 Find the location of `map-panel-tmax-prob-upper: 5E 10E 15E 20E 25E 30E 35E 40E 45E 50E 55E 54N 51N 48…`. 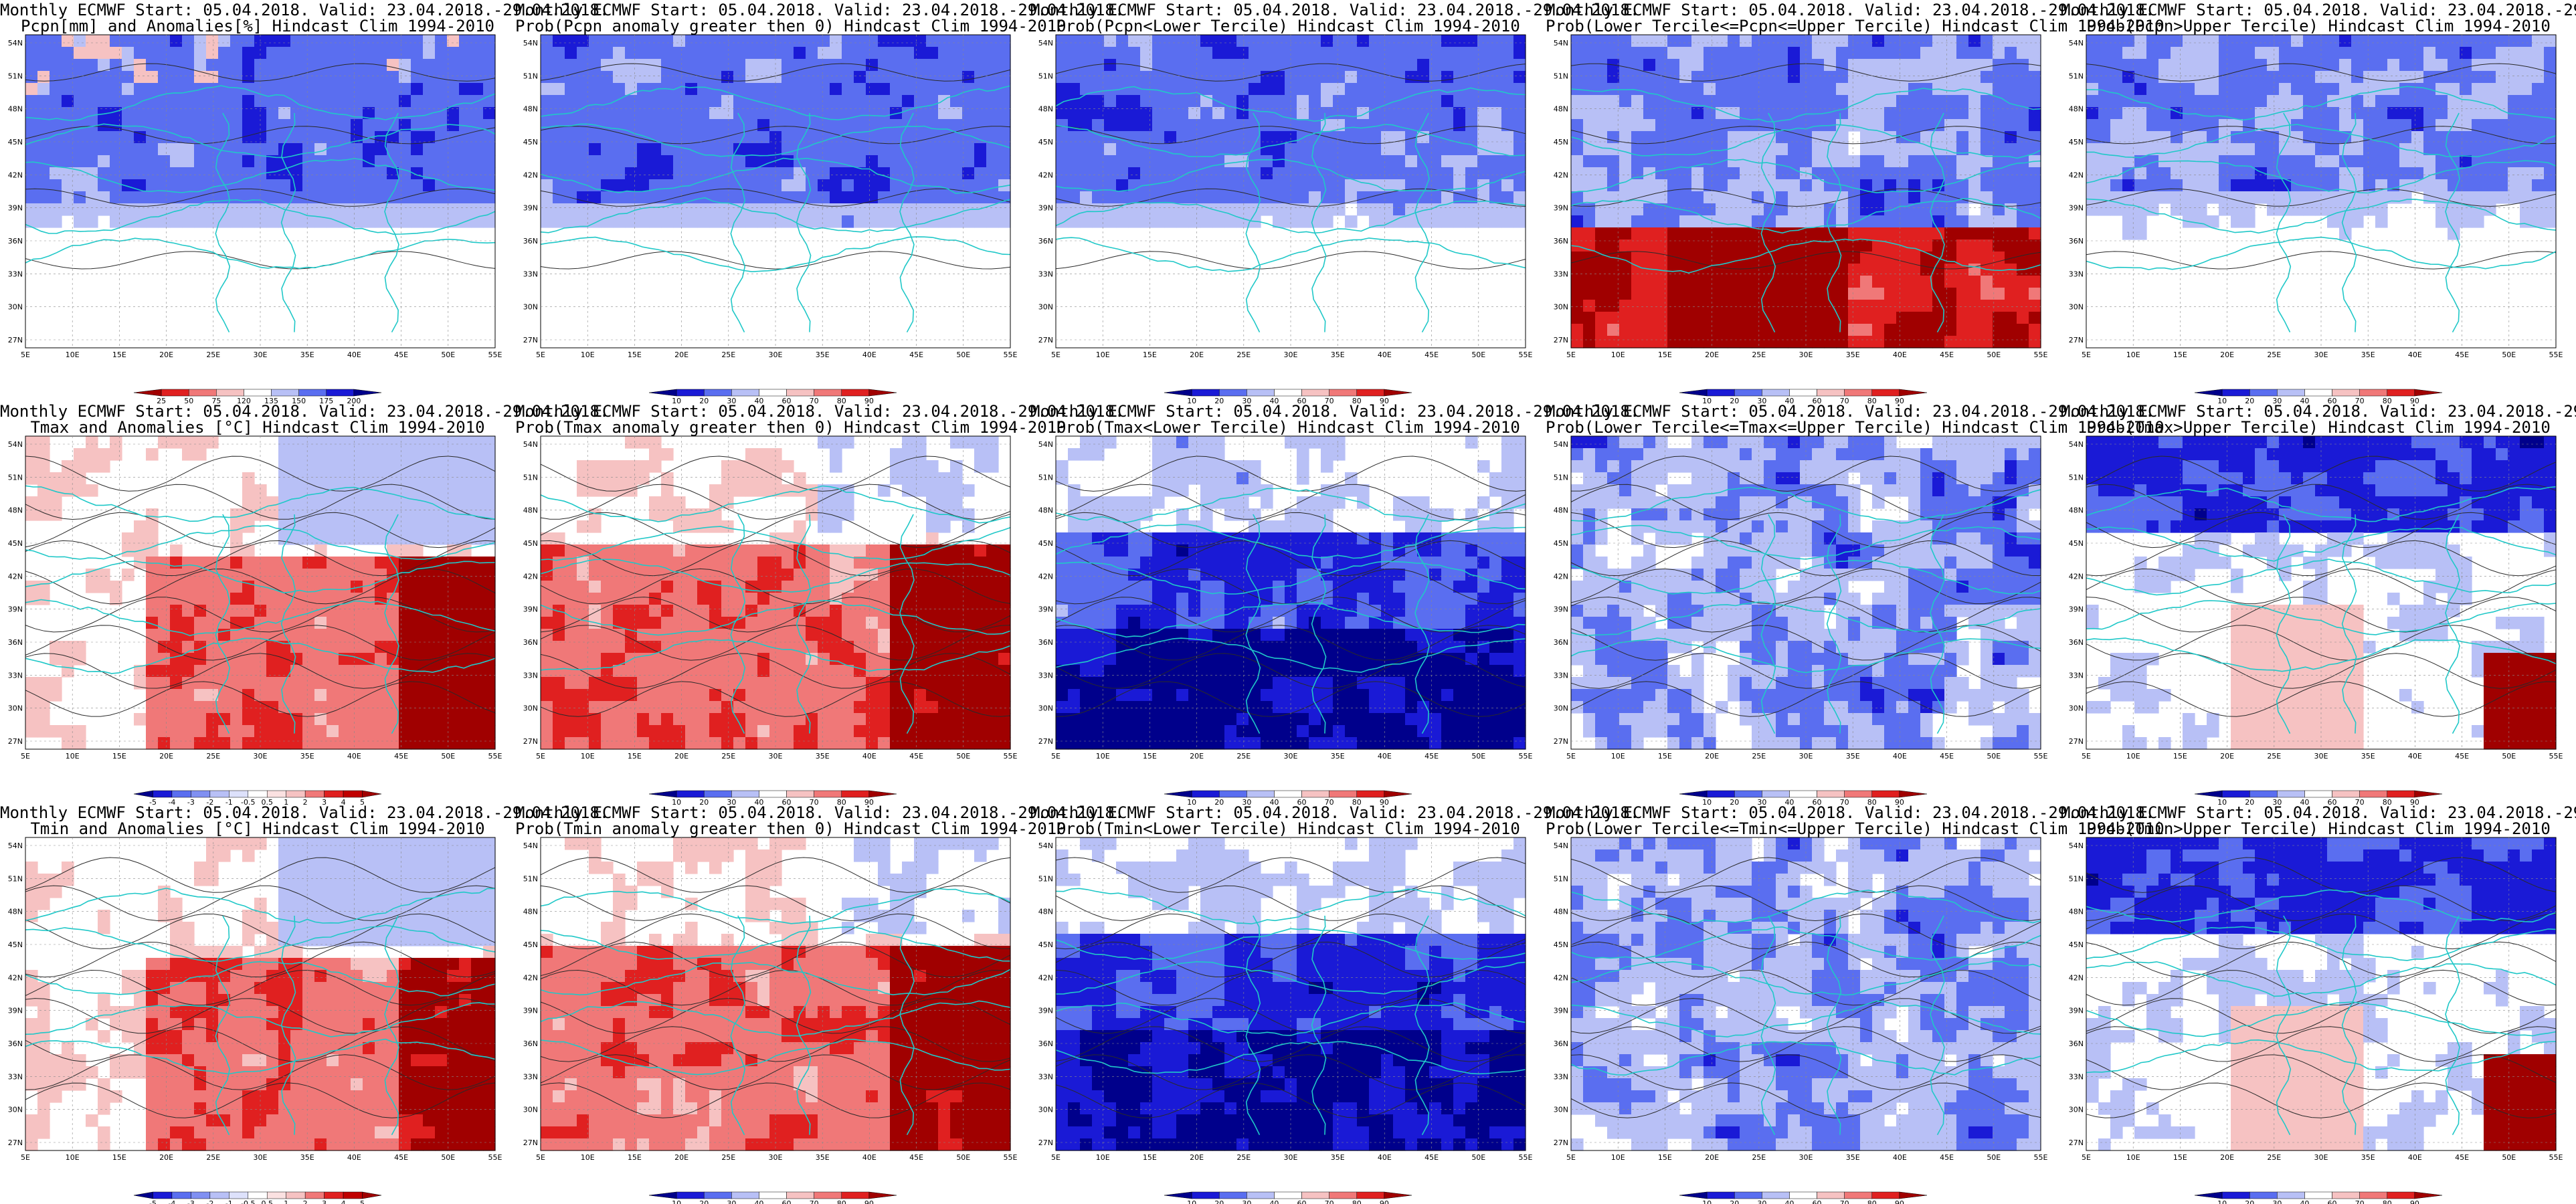

map-panel-tmax-prob-upper: 5E 10E 15E 20E 25E 30E 35E 40E 45E 50E 55E 54N 51N 48… is located at coordinates (2318, 604).